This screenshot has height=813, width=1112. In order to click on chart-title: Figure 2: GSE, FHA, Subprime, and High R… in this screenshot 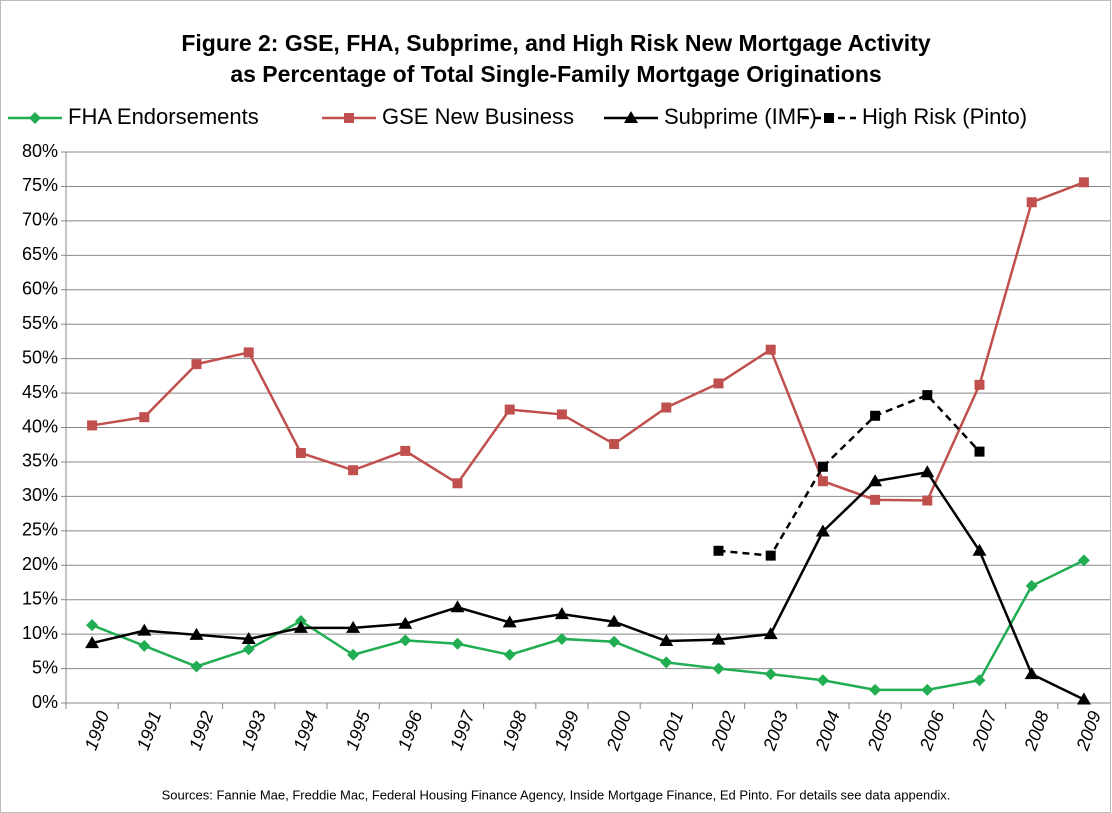, I will do `click(556, 43)`.